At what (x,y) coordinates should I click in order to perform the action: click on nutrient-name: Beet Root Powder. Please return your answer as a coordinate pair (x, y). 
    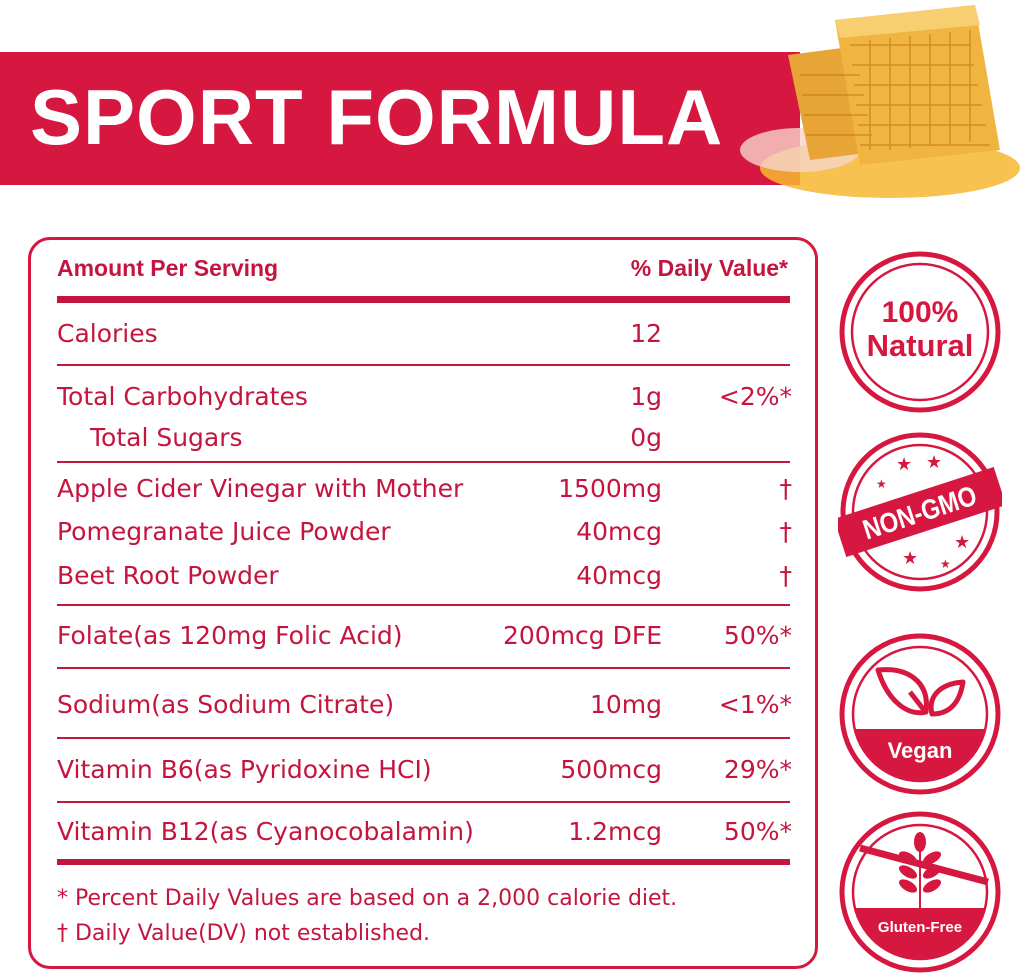
    Looking at the image, I should click on (168, 575).